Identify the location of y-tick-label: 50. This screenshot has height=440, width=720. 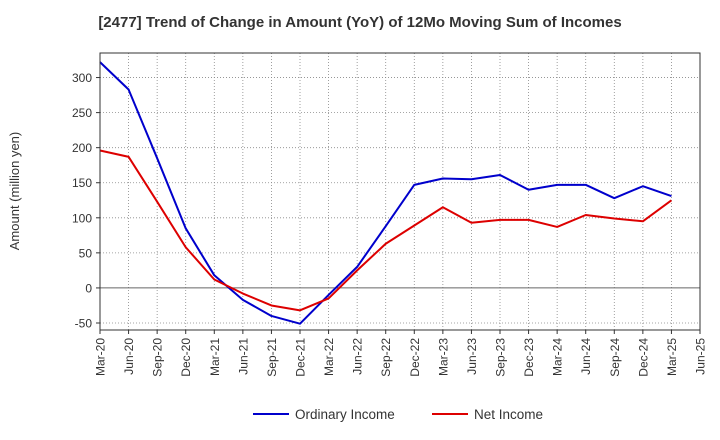
(86, 253).